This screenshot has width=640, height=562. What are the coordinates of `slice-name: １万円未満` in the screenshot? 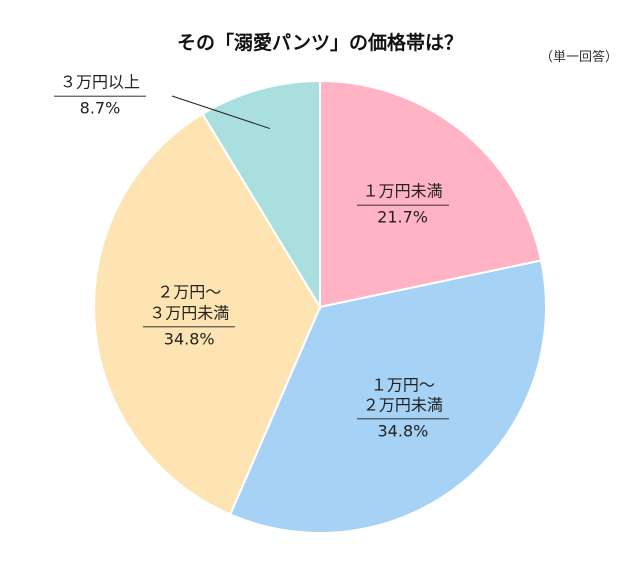 It's located at (402, 194).